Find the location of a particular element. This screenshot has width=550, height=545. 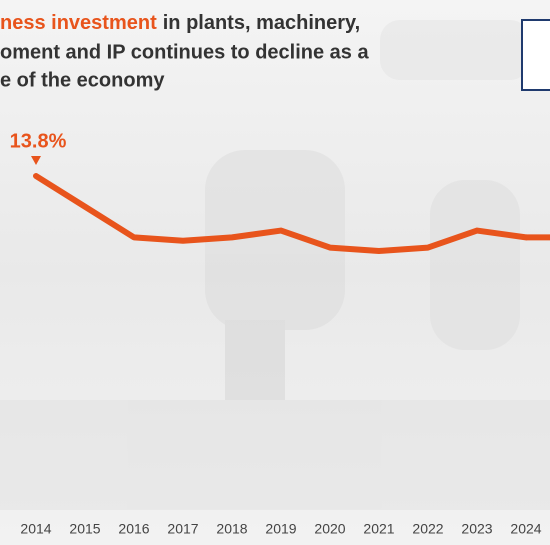

data-label: 13.8% is located at coordinates (38, 141).